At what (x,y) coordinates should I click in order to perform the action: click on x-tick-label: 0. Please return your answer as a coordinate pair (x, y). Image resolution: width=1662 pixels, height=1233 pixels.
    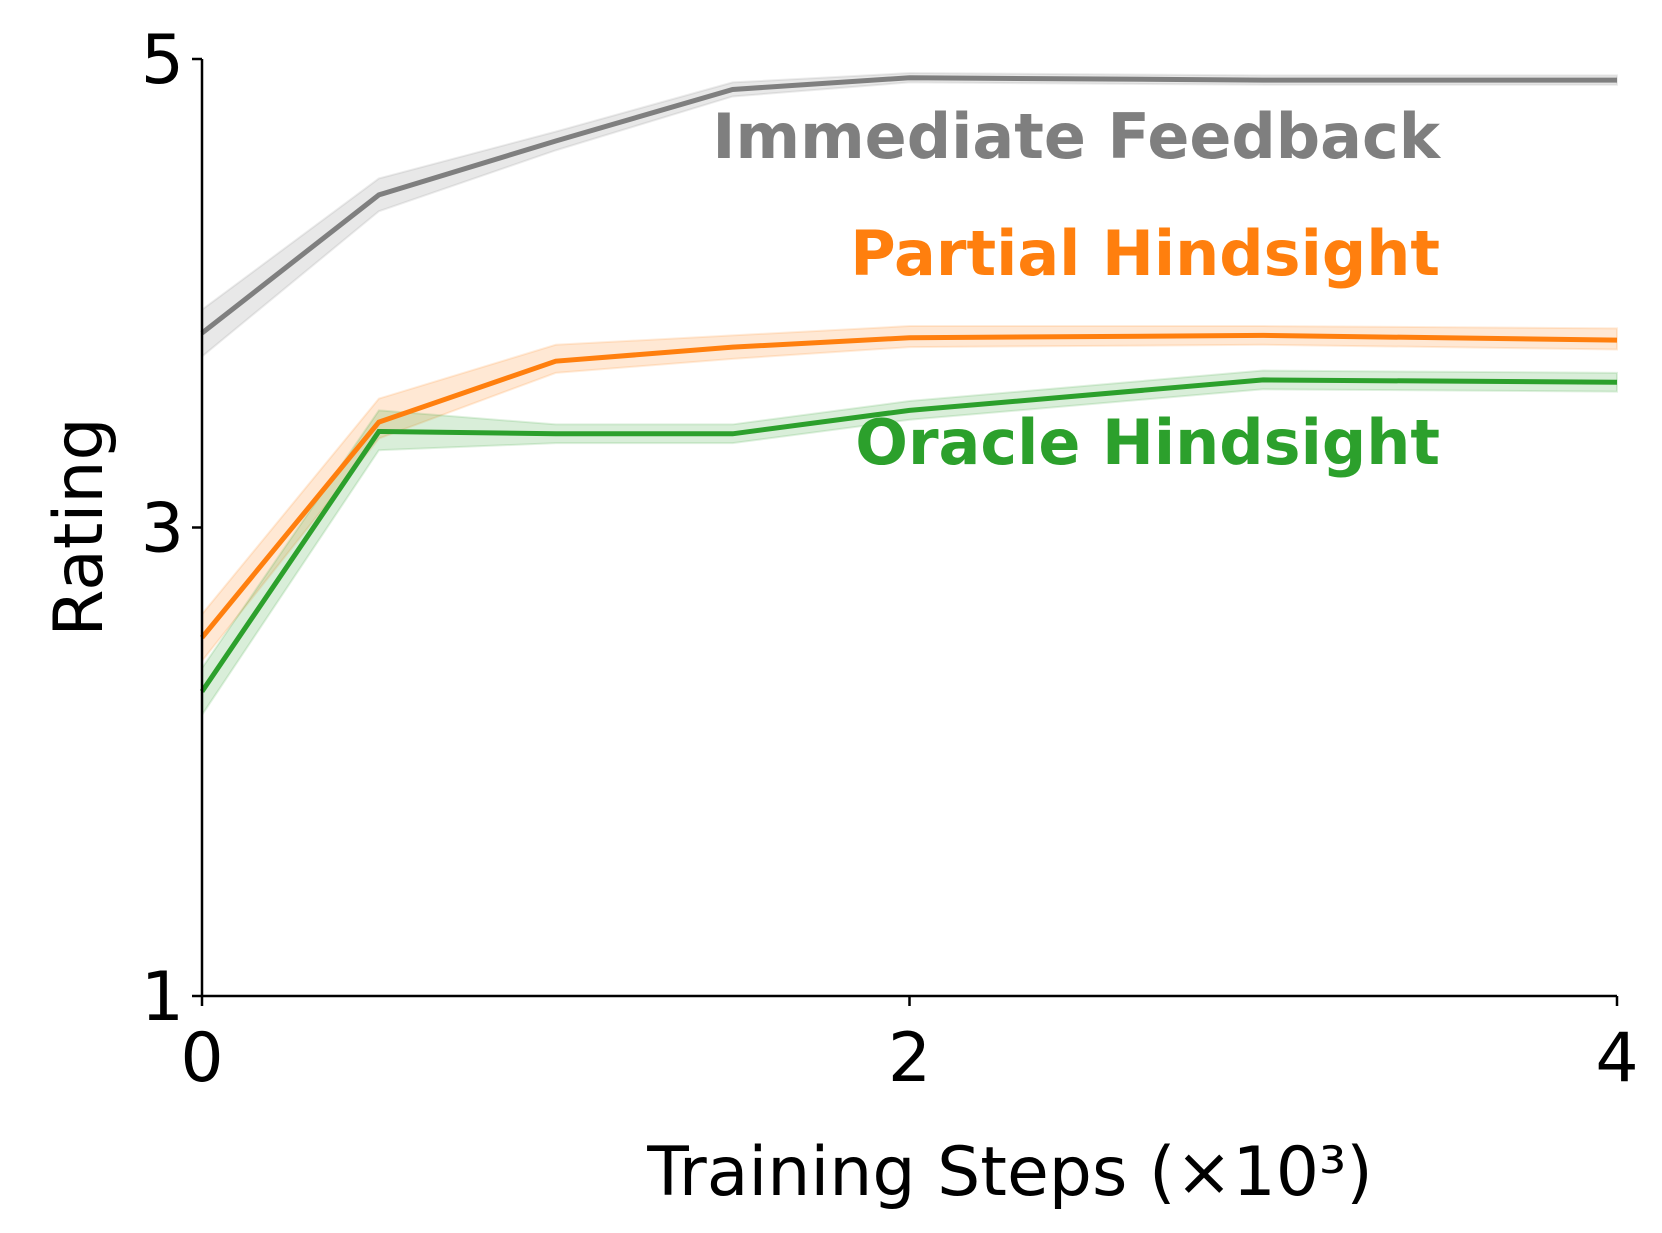
    Looking at the image, I should click on (201, 1058).